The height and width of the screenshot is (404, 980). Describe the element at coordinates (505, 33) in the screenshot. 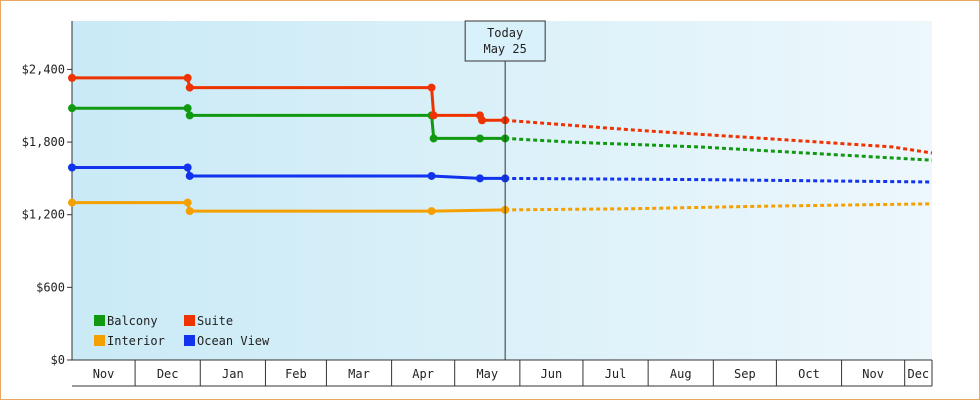

I see `today-label: Today` at that location.